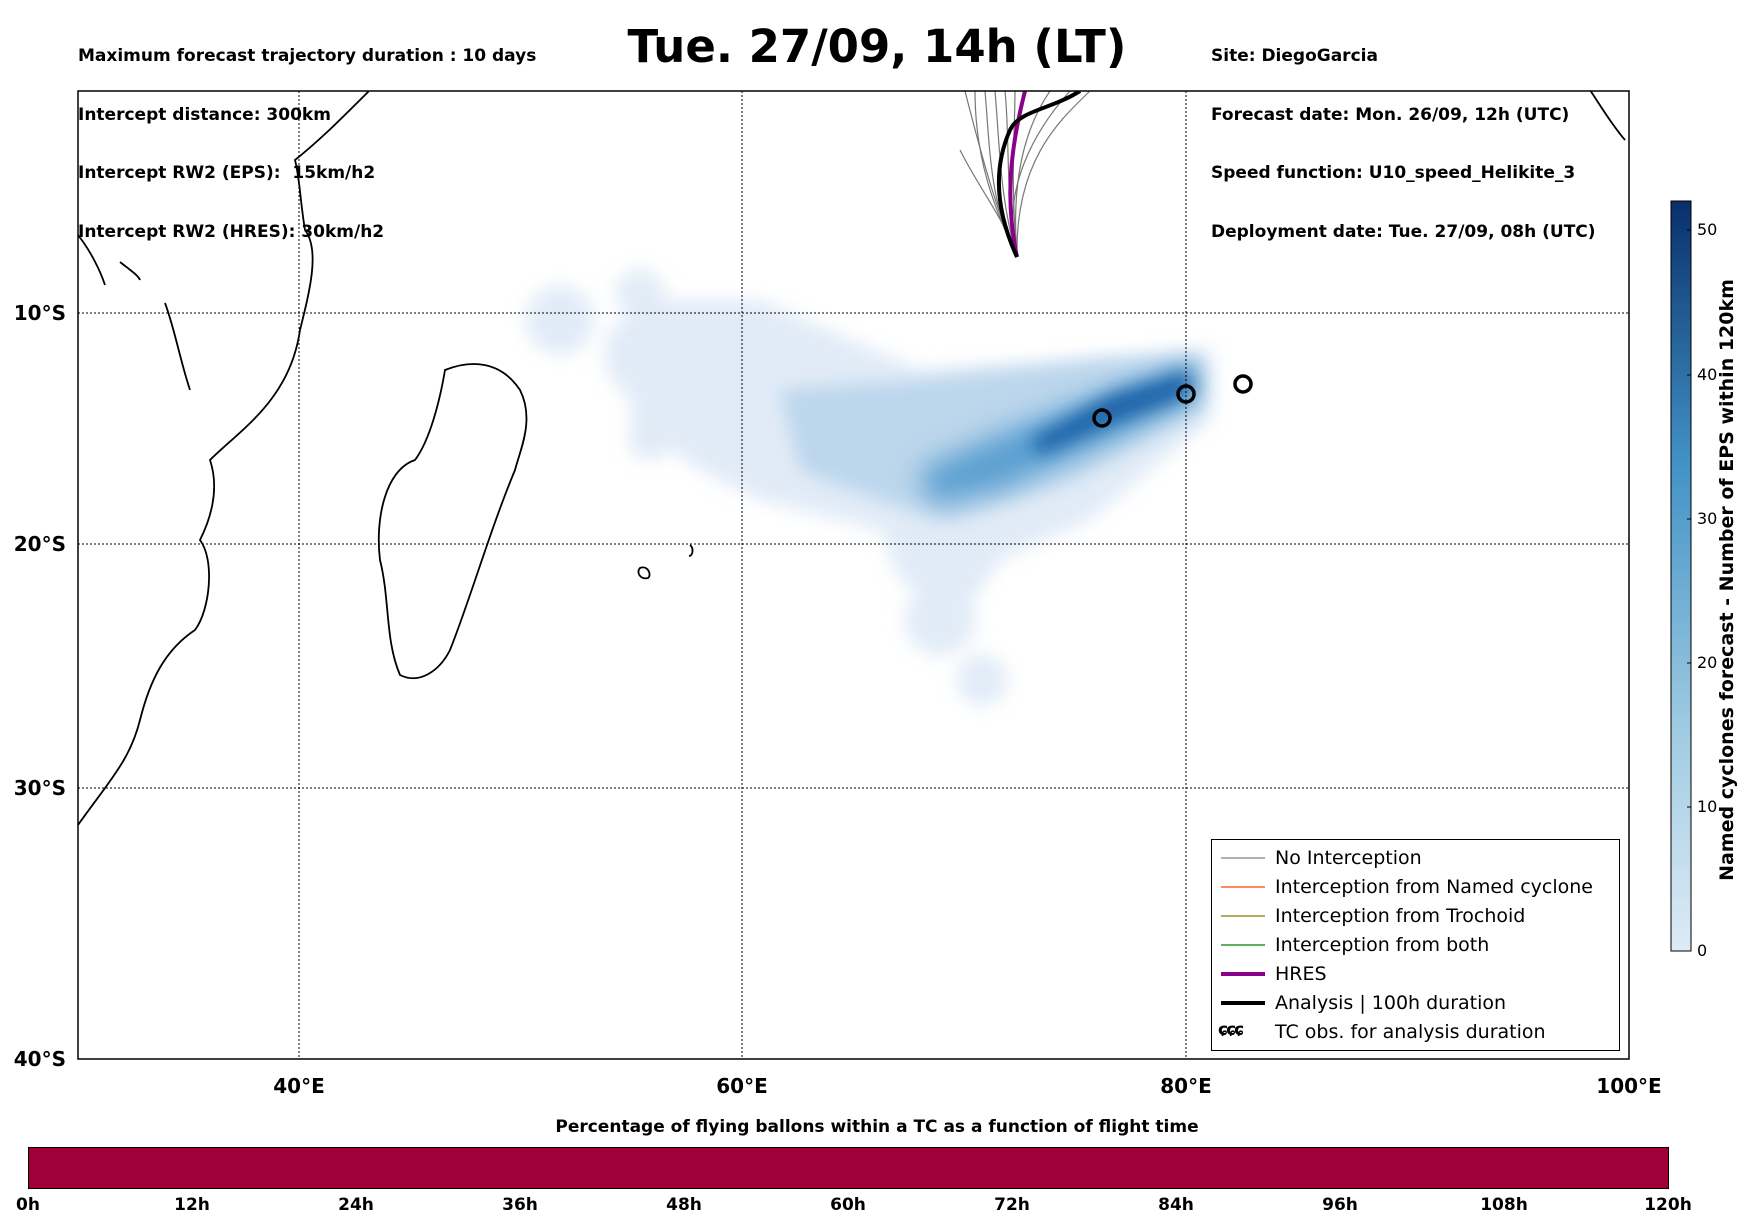 Image resolution: width=1754 pixels, height=1223 pixels. What do you see at coordinates (356, 1205) in the screenshot?
I see `flight-time-tick: 24h` at bounding box center [356, 1205].